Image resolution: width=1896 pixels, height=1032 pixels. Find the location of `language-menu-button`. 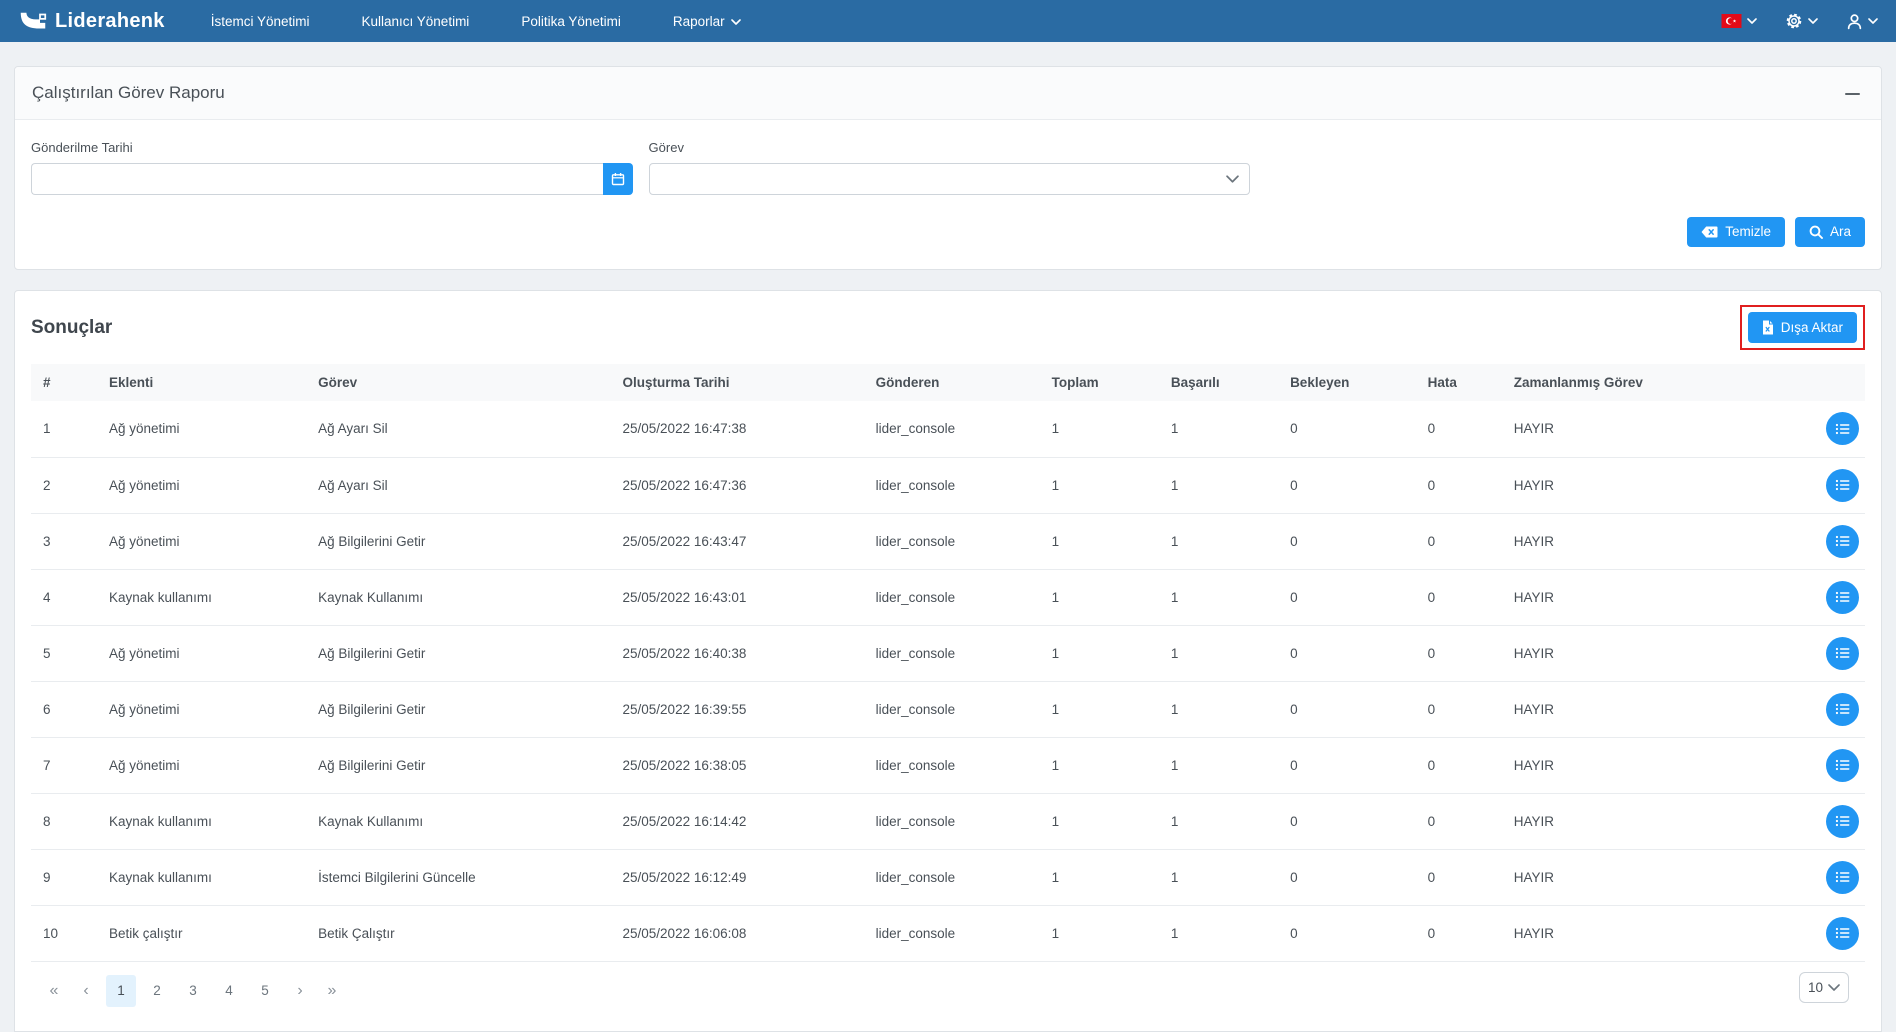

language-menu-button is located at coordinates (1739, 21).